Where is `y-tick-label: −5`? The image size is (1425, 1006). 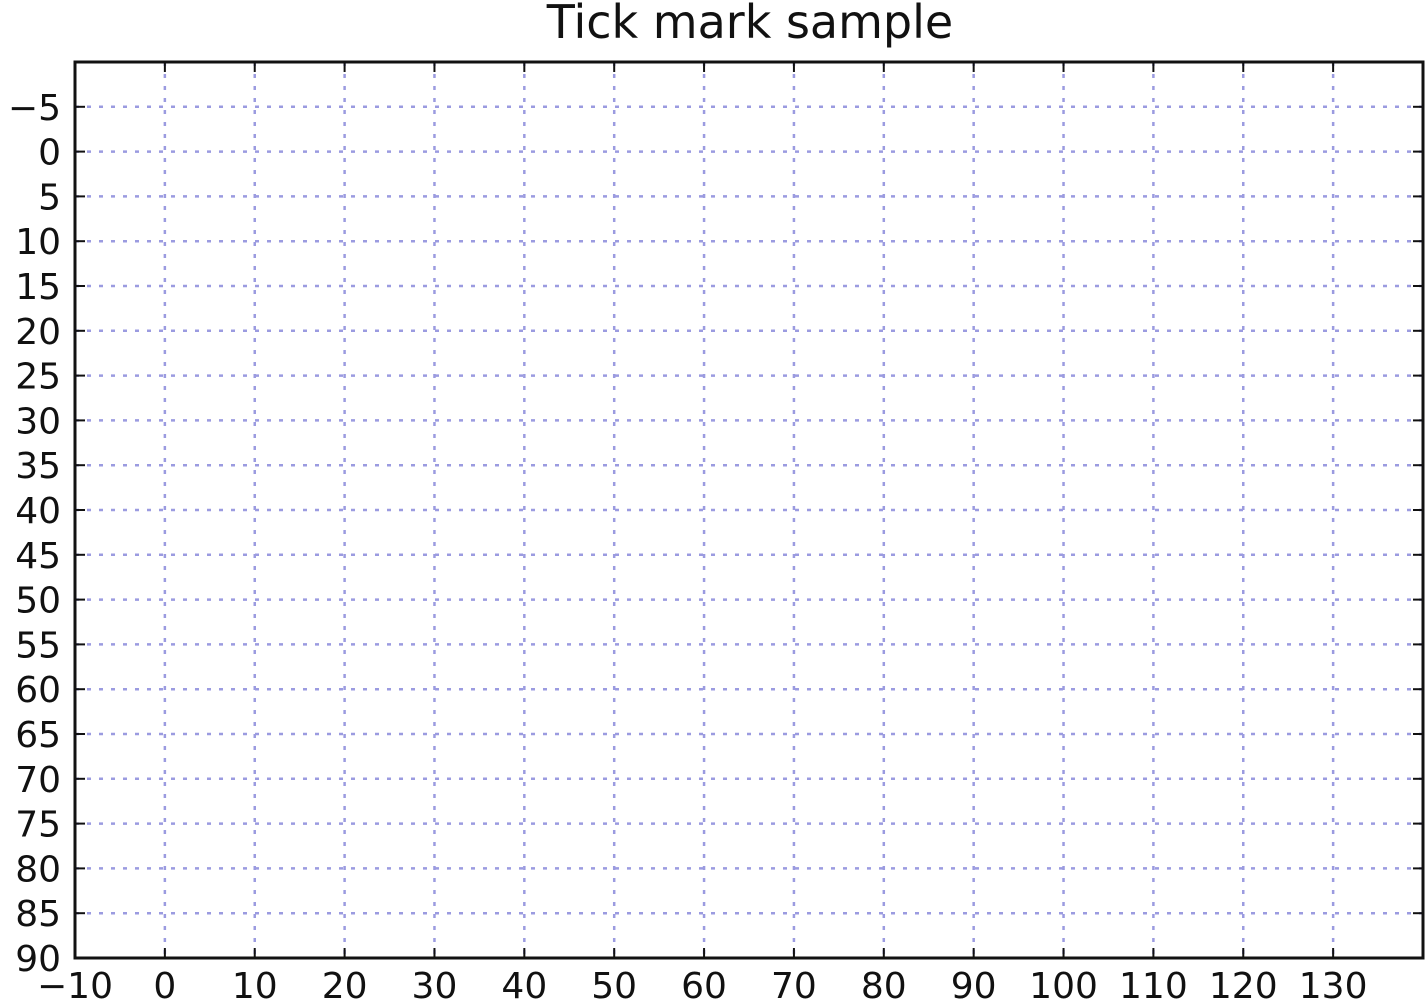 y-tick-label: −5 is located at coordinates (34, 108).